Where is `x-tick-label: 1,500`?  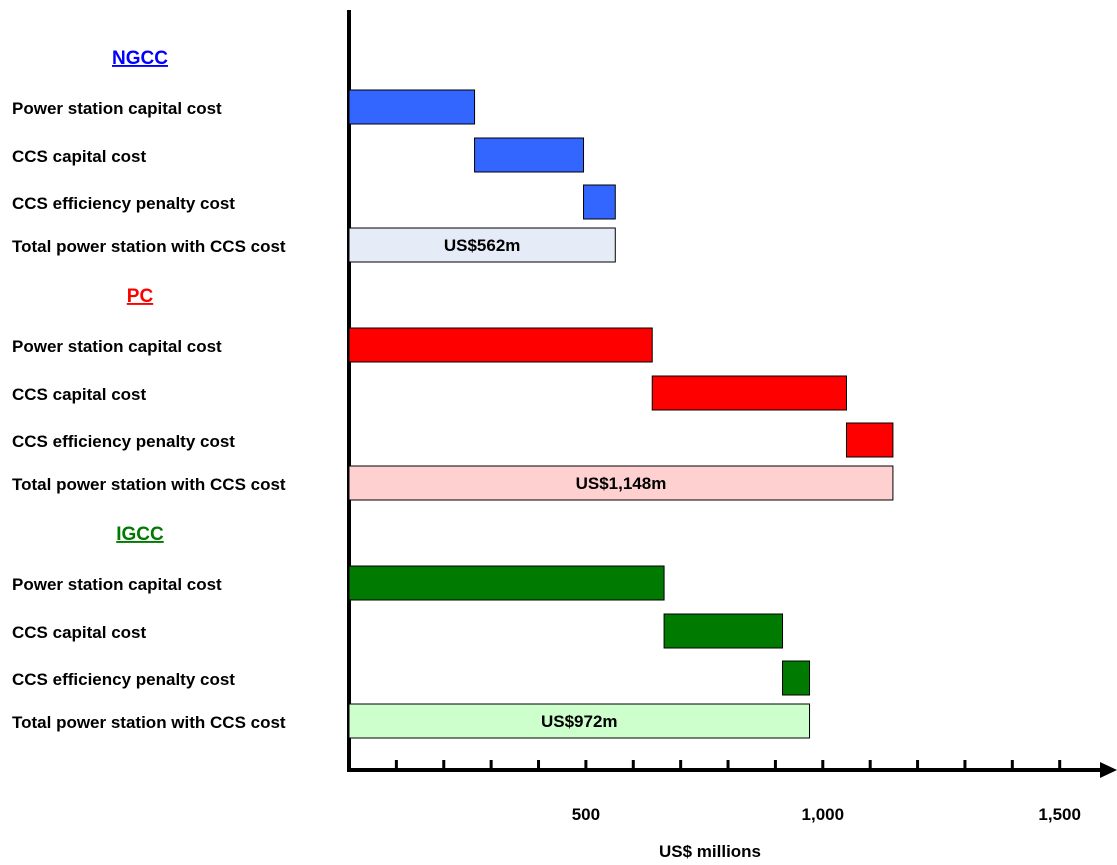
x-tick-label: 1,500 is located at coordinates (1059, 814).